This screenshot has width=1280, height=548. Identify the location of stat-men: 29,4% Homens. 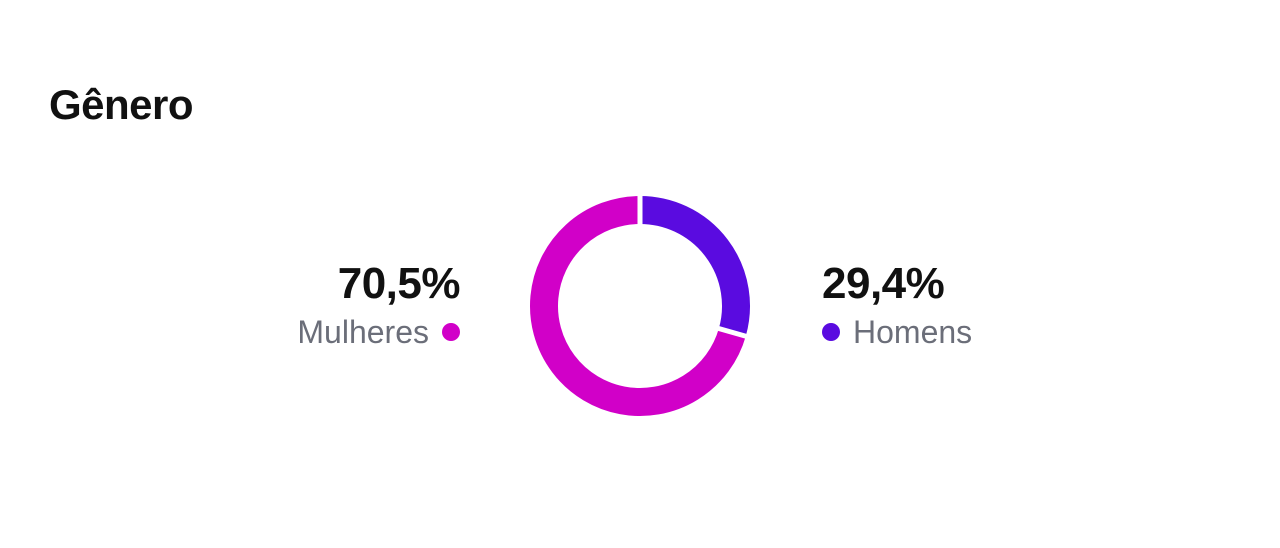
(952, 305).